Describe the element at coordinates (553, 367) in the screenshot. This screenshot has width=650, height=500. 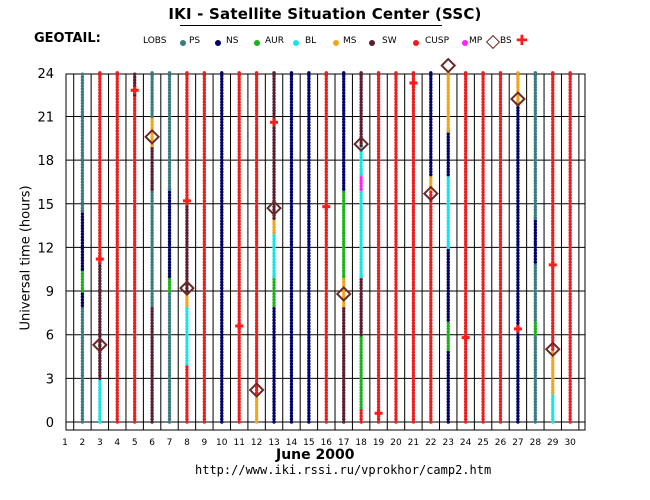
I see `data-point-bl` at that location.